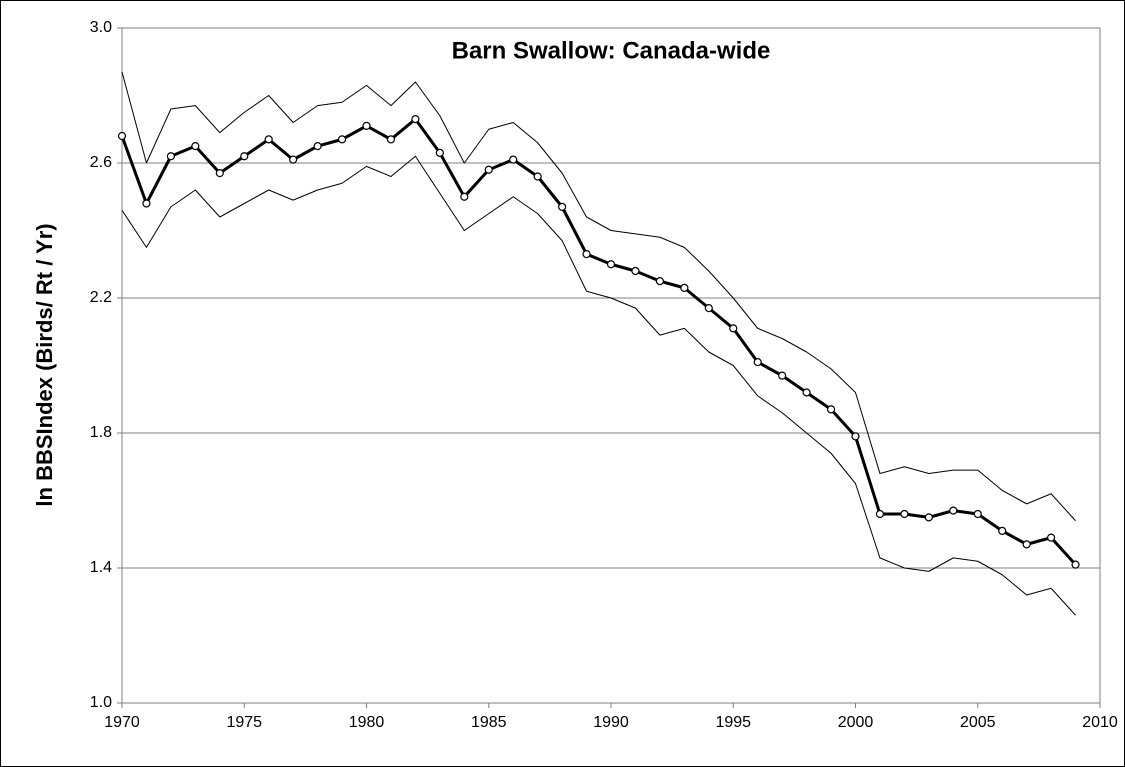  I want to click on x-tick-label: 2010, so click(1100, 722).